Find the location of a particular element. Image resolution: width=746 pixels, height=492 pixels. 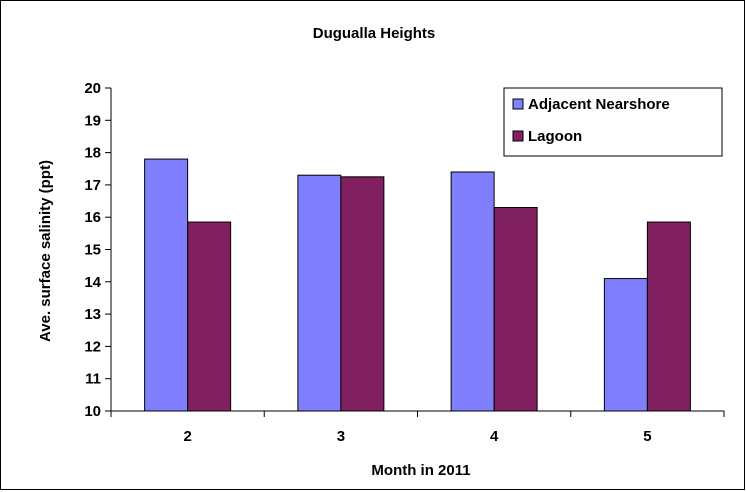

x-tick-label: 2 is located at coordinates (187, 436).